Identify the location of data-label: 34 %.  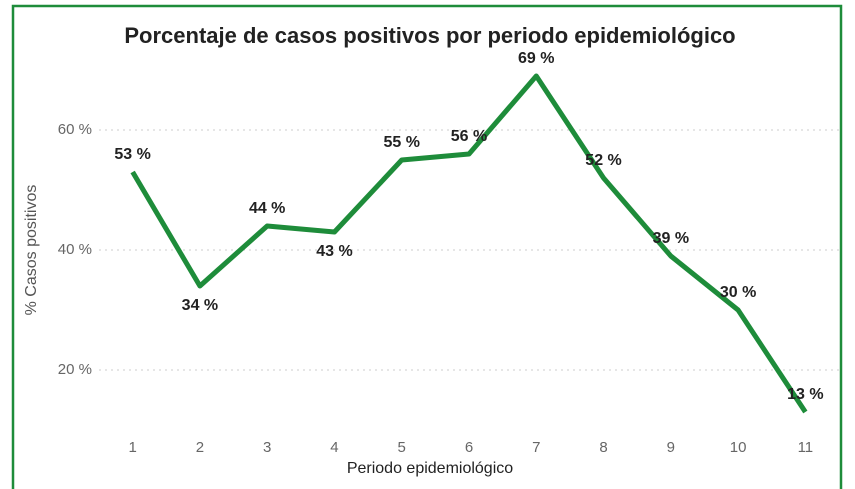
(200, 305).